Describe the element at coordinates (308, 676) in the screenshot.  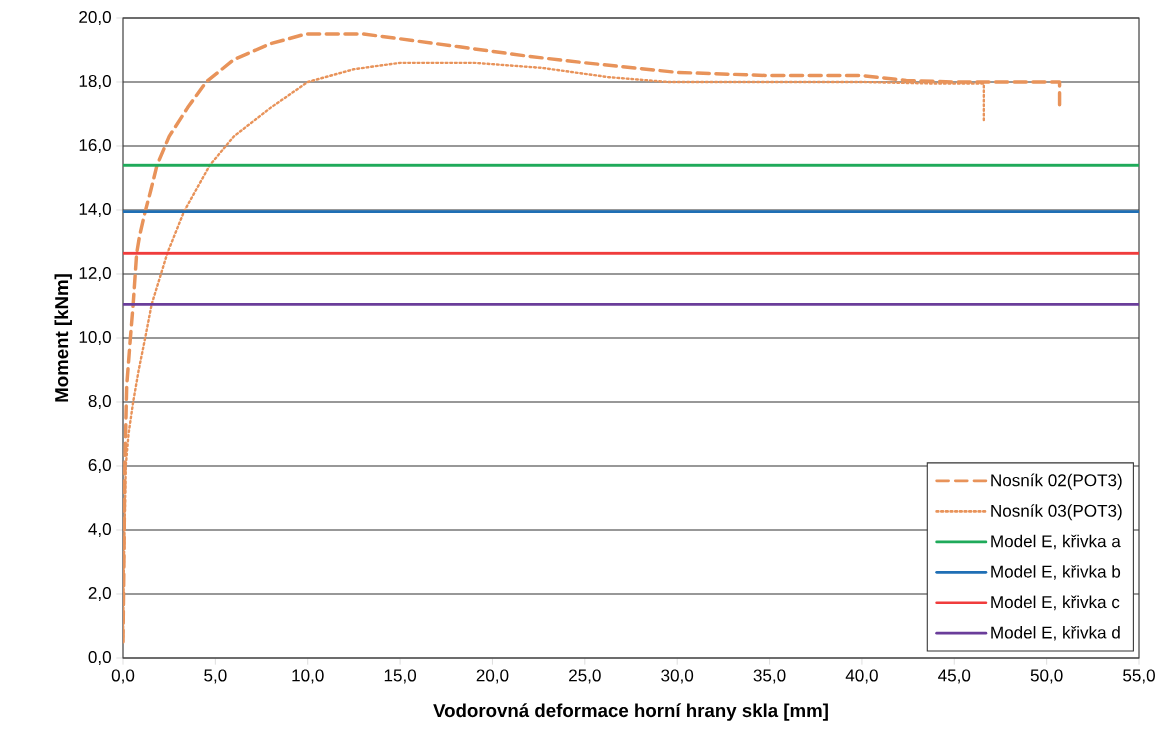
I see `x-tick-label: 10,0` at that location.